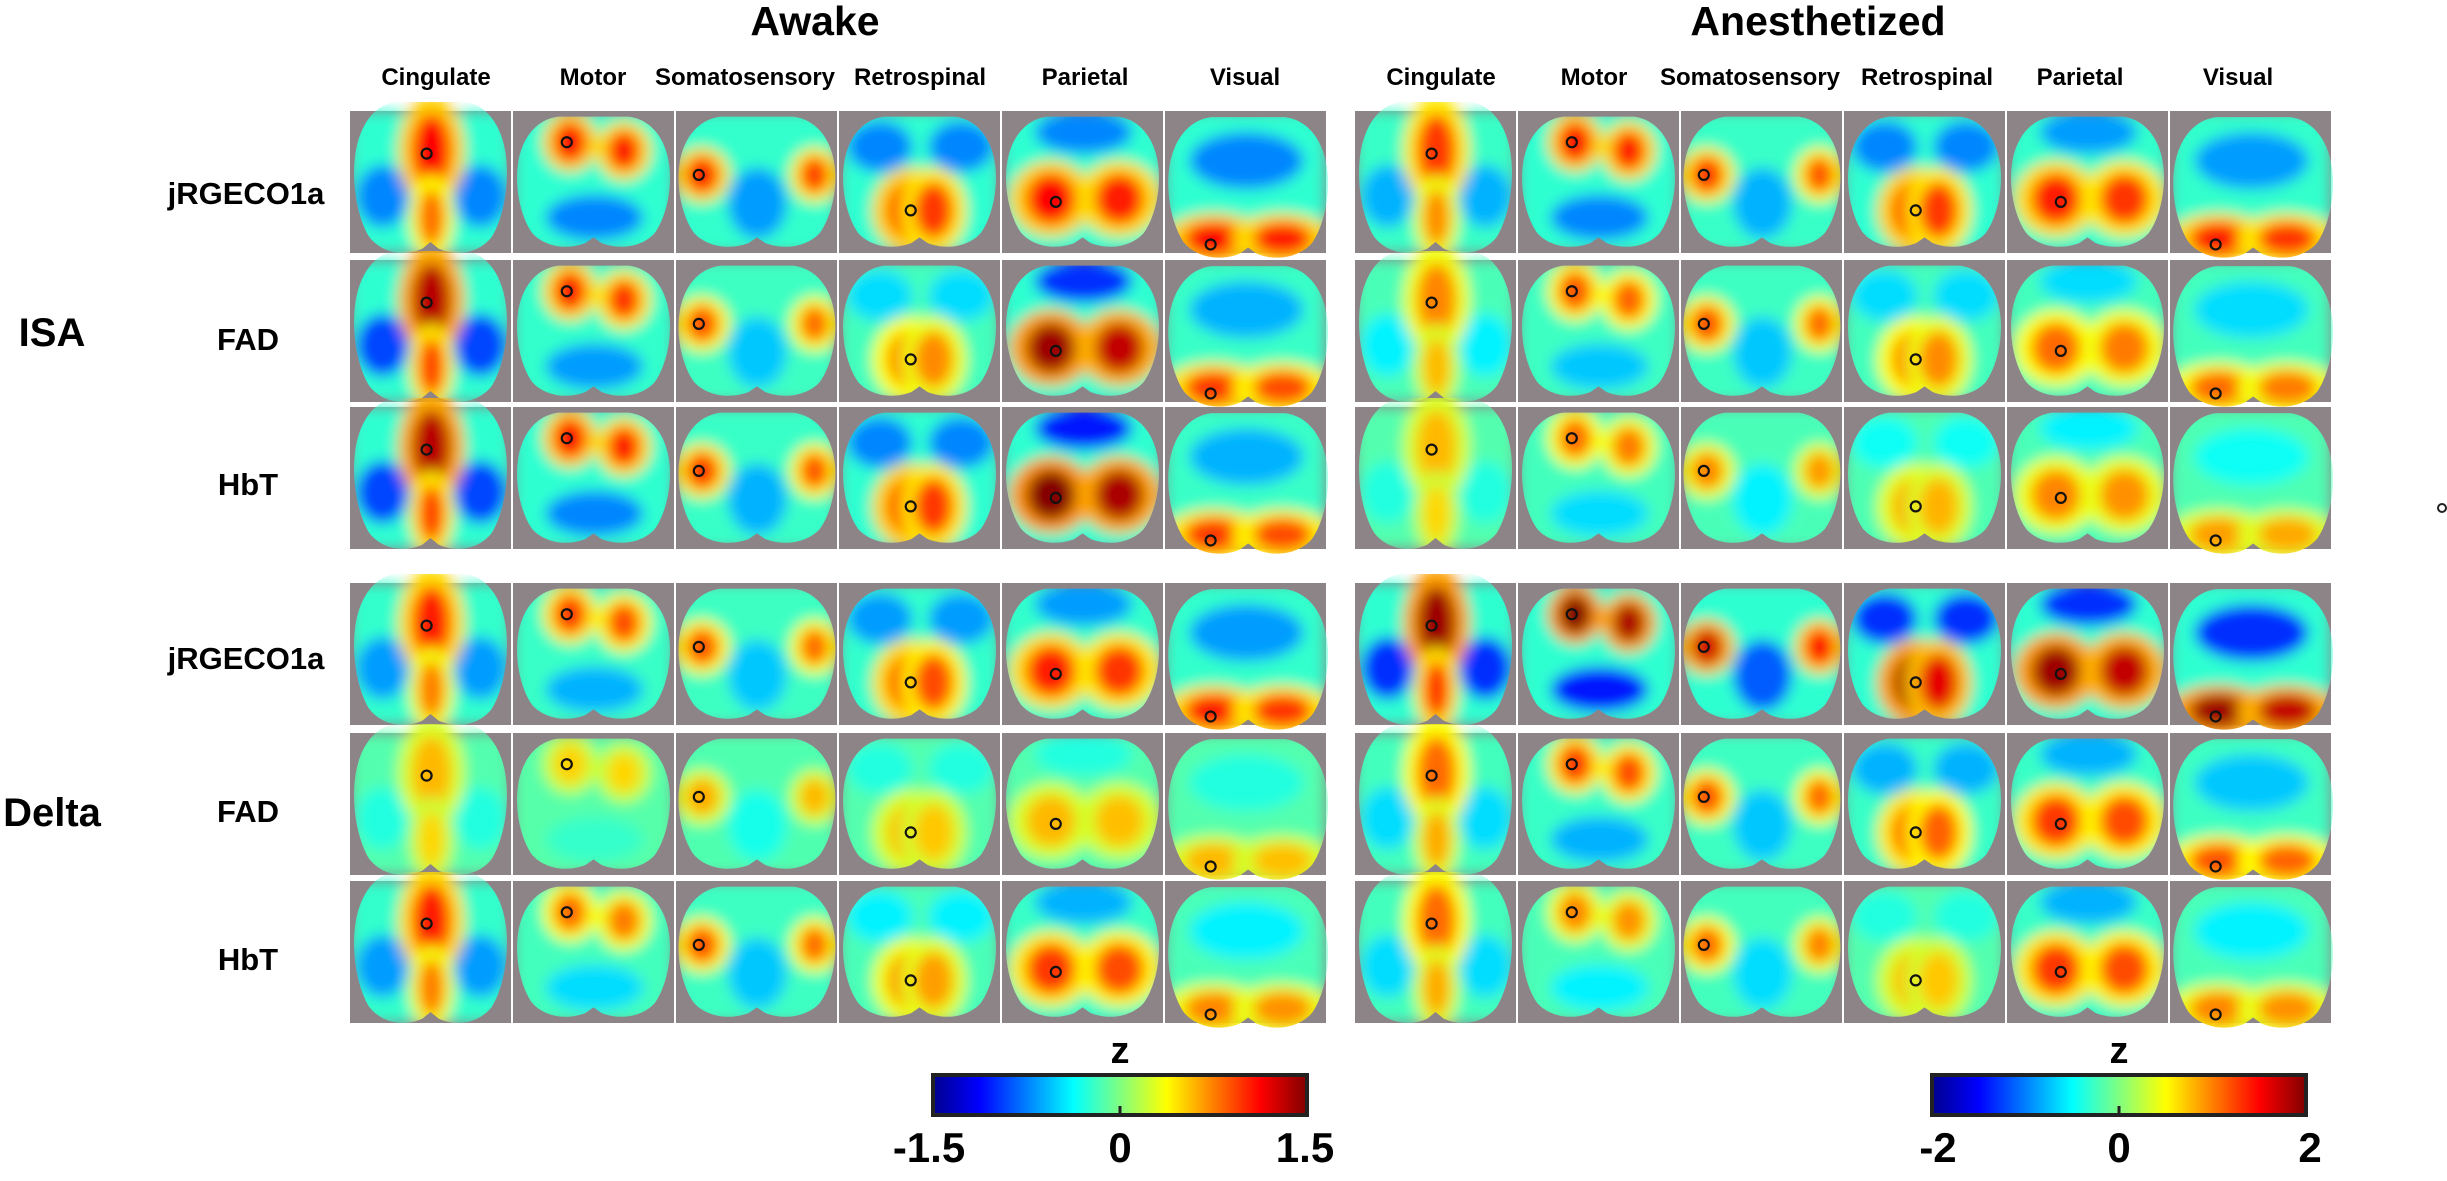  Describe the element at coordinates (1245, 77) in the screenshot. I see `region-header-awake-visual: Visual` at that location.